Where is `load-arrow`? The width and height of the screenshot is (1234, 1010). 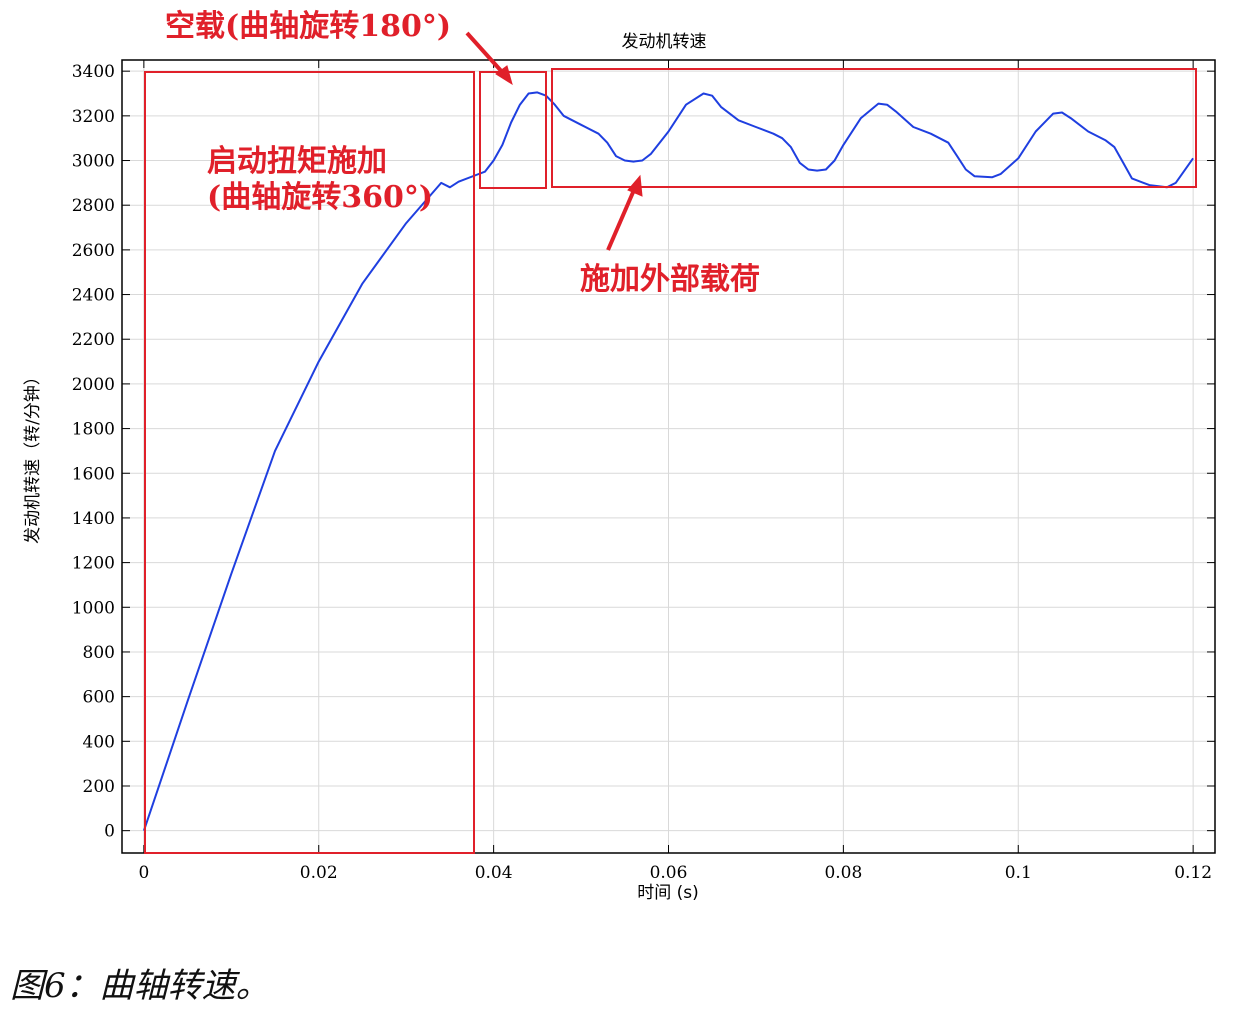
load-arrow is located at coordinates (621, 220).